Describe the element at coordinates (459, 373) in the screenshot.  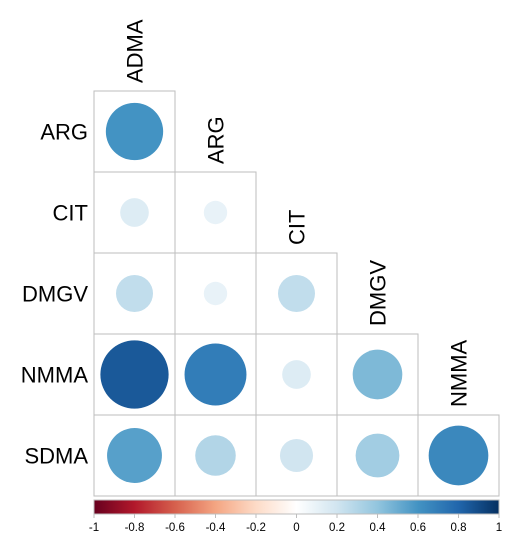
I see `column-label-nmma: NMMA` at that location.